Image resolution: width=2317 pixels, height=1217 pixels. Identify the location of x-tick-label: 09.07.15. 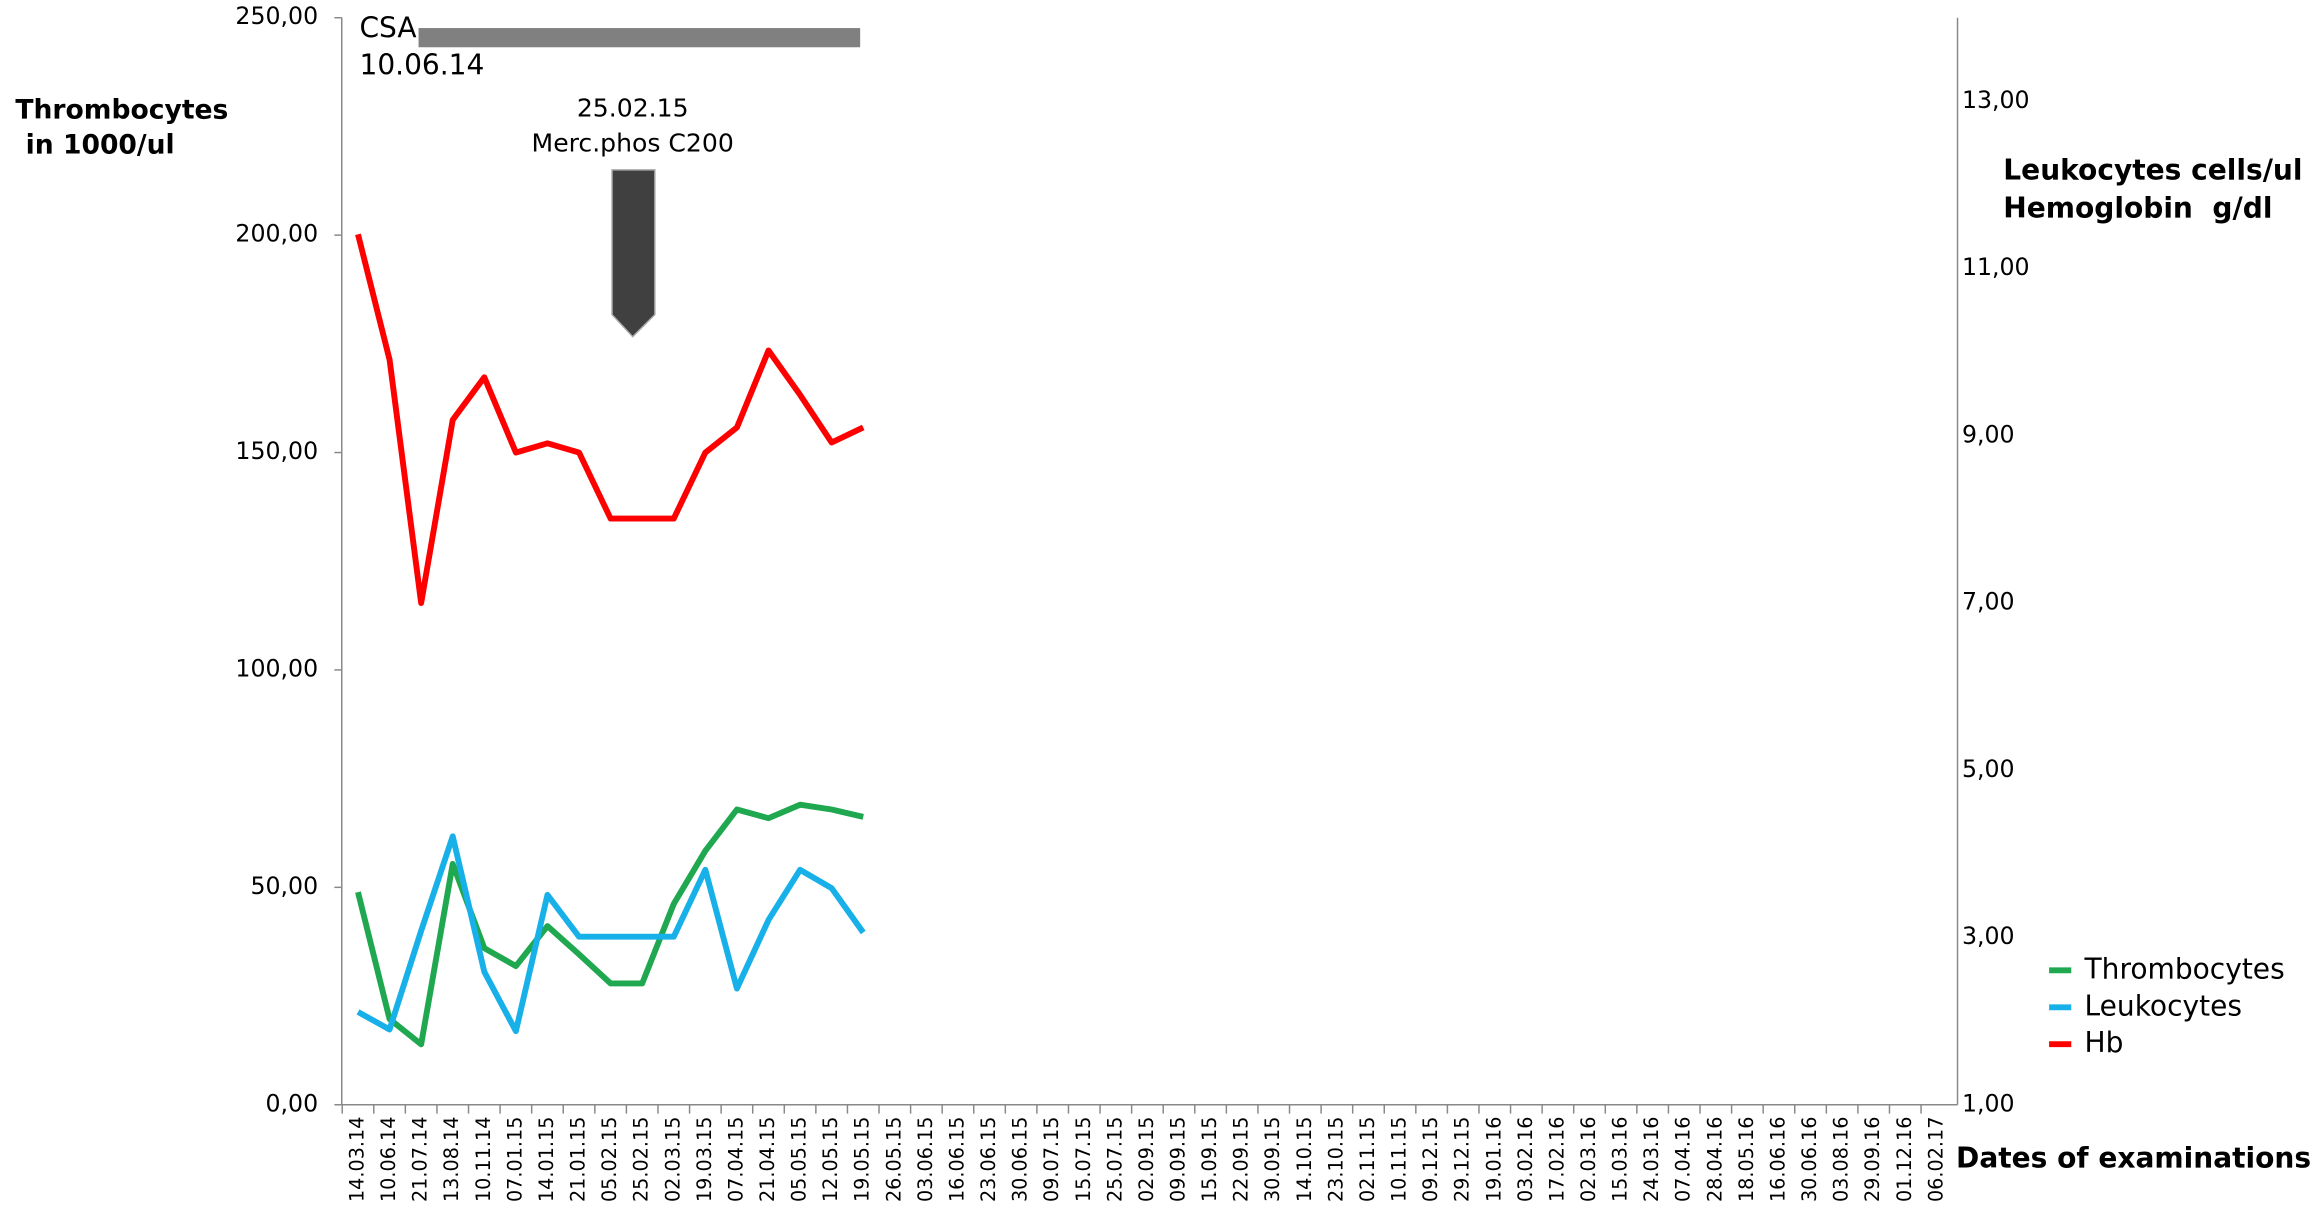
(1051, 1159).